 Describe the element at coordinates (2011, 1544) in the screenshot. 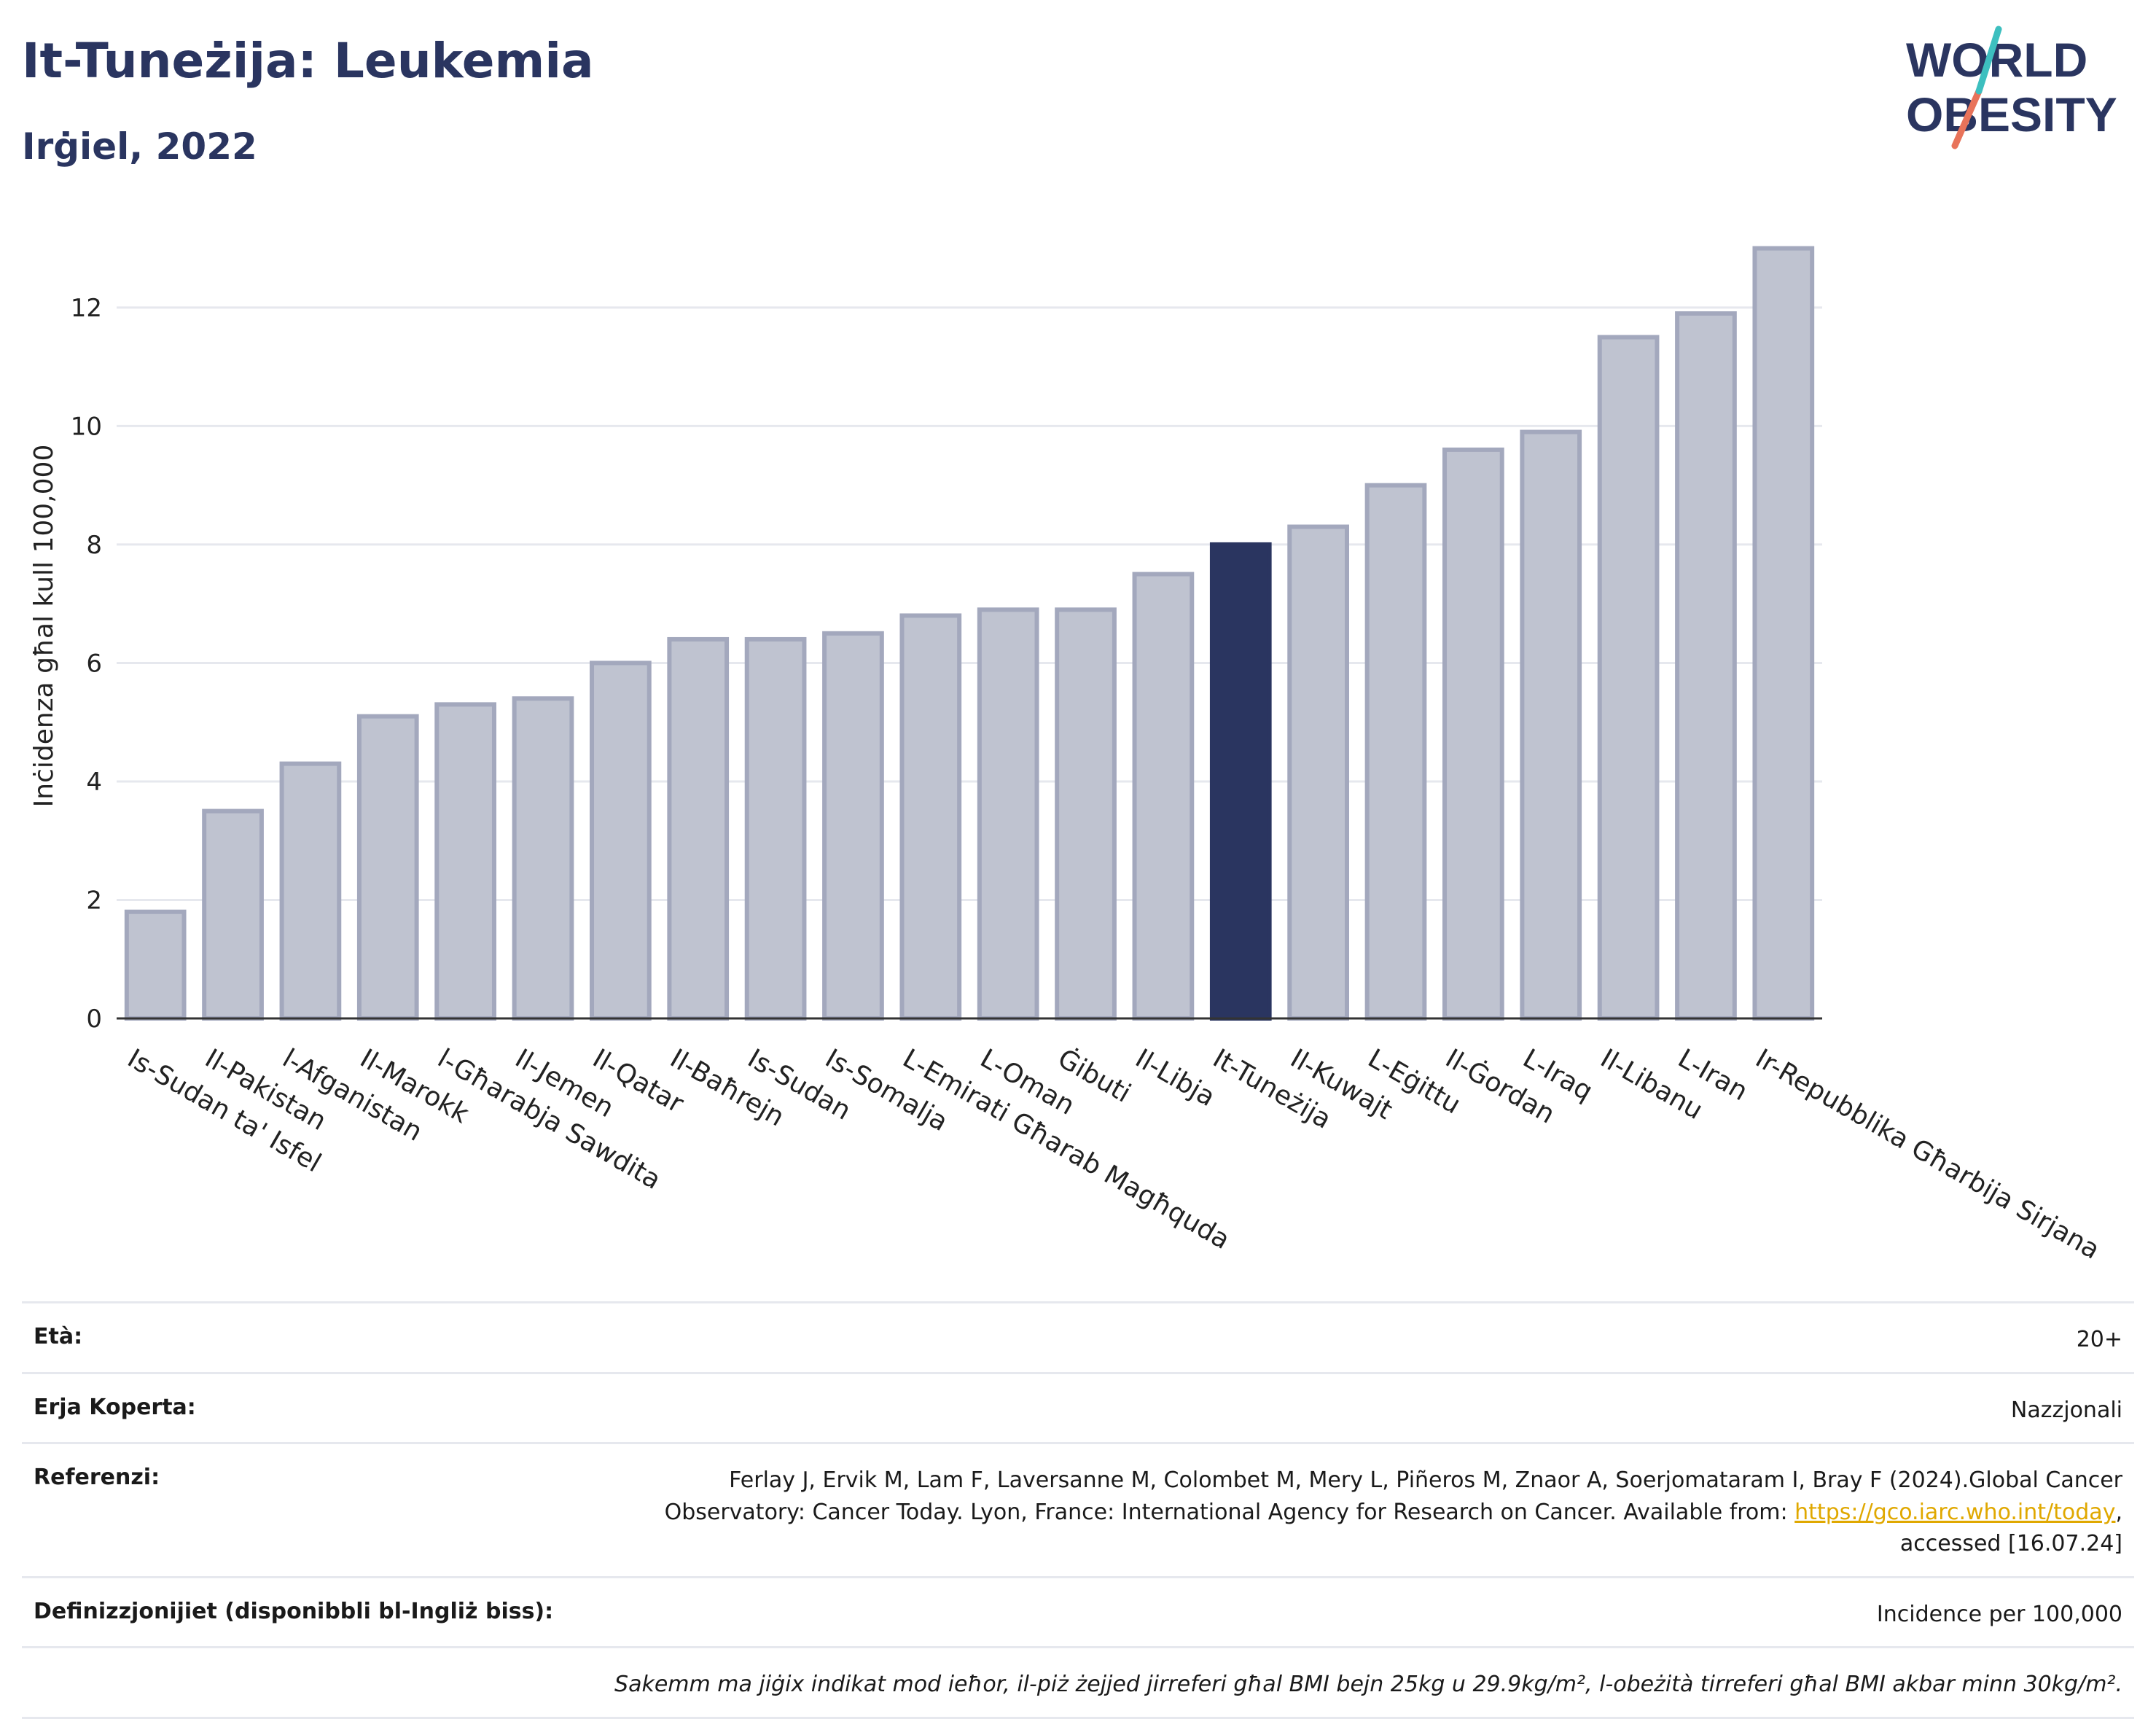

I see `reference-text-4: accessed [16.07.24]` at that location.